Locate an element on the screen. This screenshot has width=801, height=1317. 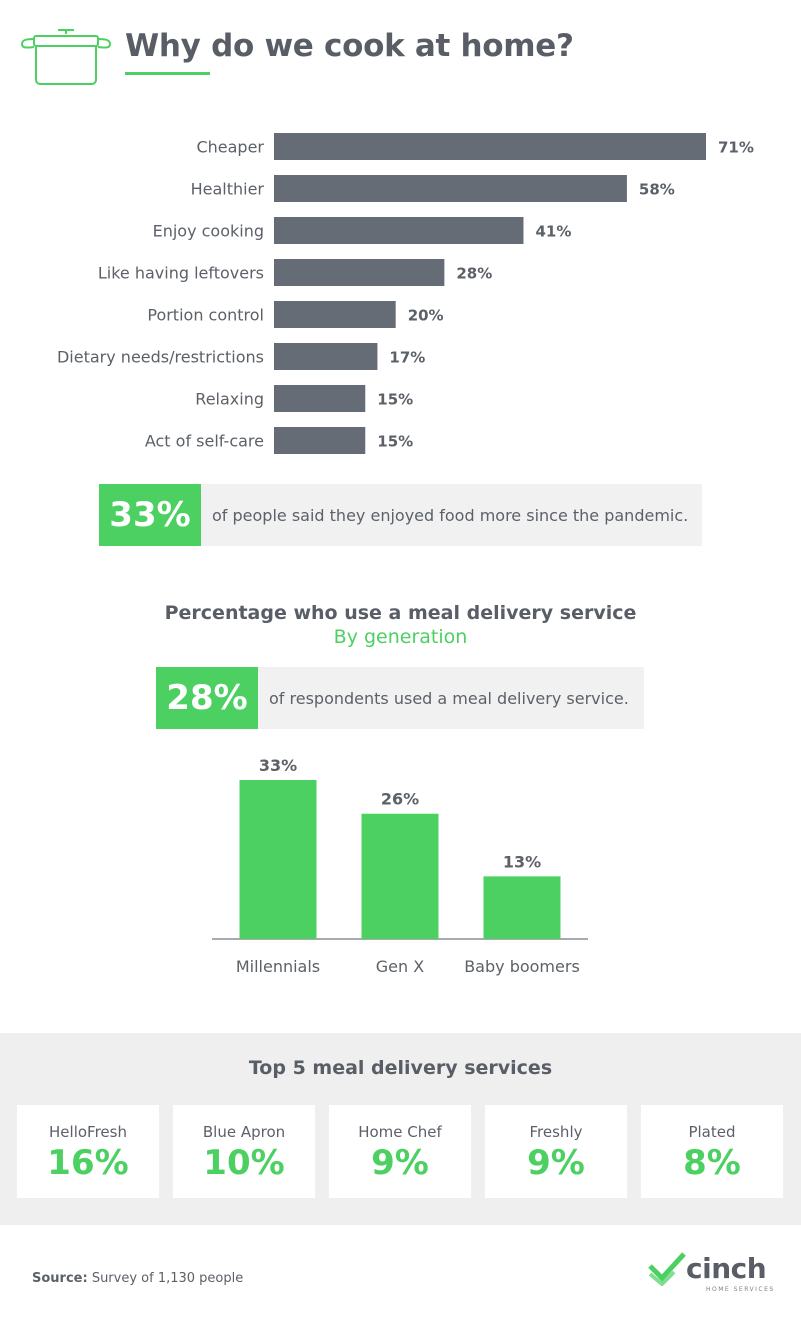
logo-wordmark: cinch is located at coordinates (726, 1268).